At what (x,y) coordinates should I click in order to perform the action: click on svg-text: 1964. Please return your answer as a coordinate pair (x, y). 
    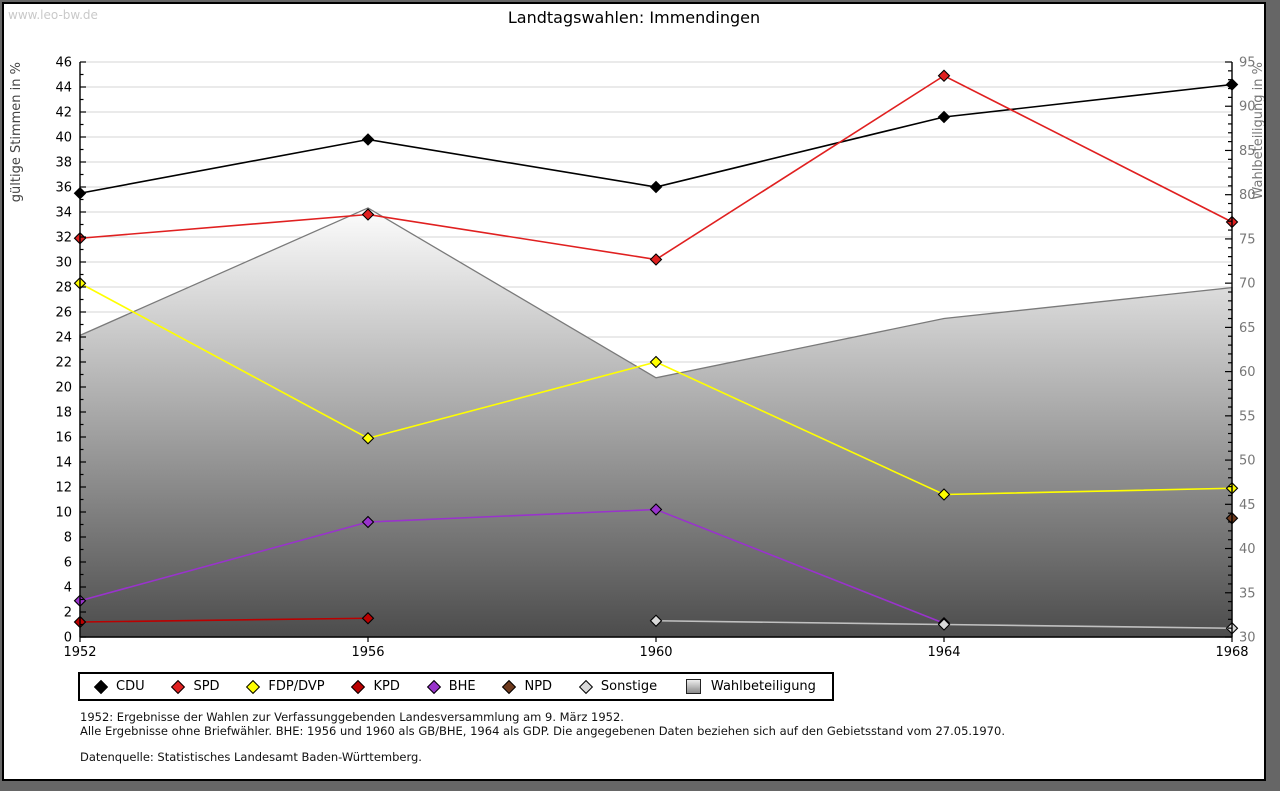
    Looking at the image, I should click on (943, 652).